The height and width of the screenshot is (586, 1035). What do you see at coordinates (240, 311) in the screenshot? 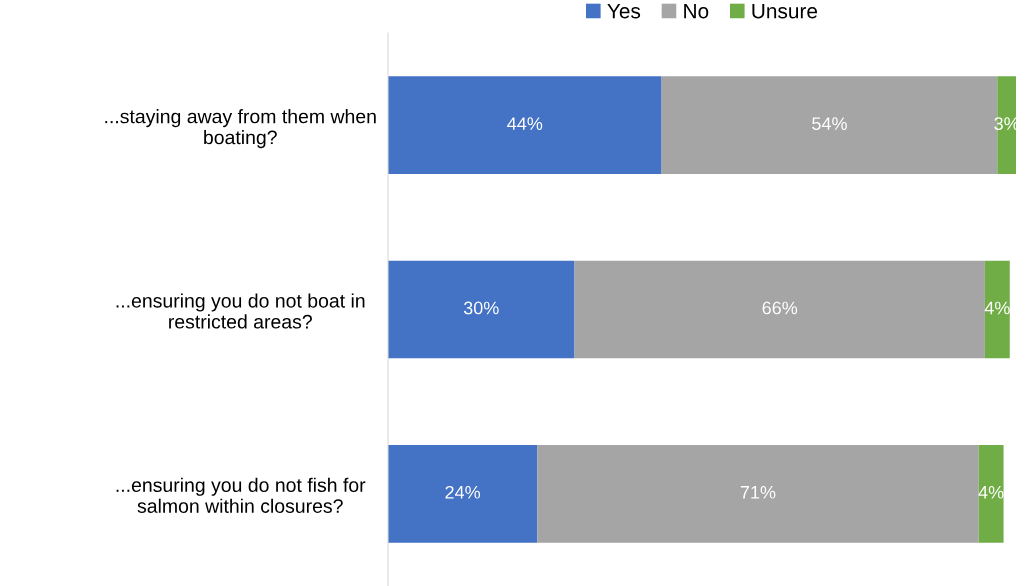
I see `y-tick-label: ...ensuring you do not boat in restricted areas?` at bounding box center [240, 311].